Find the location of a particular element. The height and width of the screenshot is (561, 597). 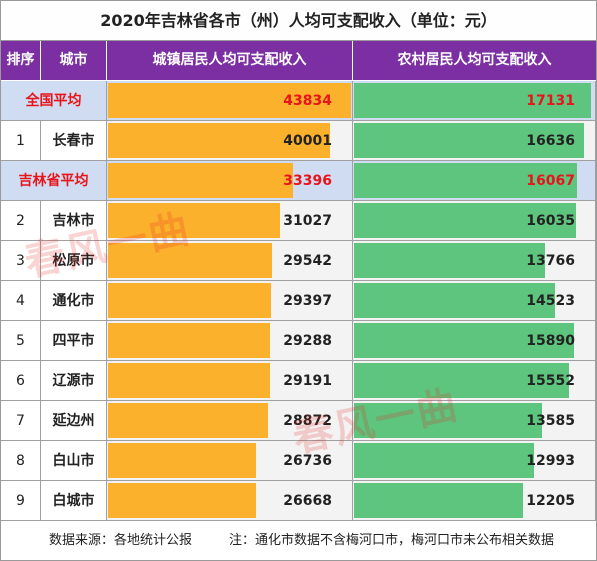

urban-income-value: 29397 is located at coordinates (307, 301).